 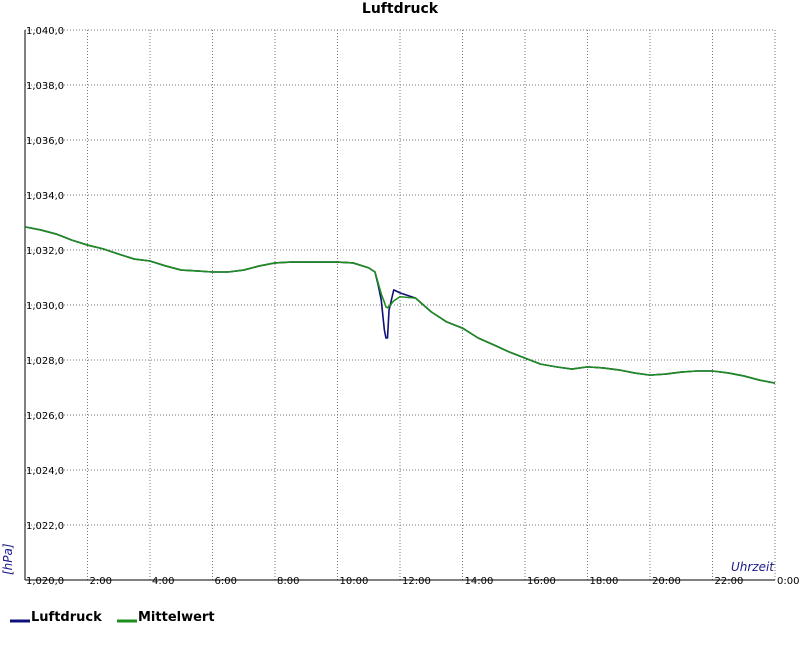 I want to click on y-tick-label: 1,026,0, so click(x=45, y=416).